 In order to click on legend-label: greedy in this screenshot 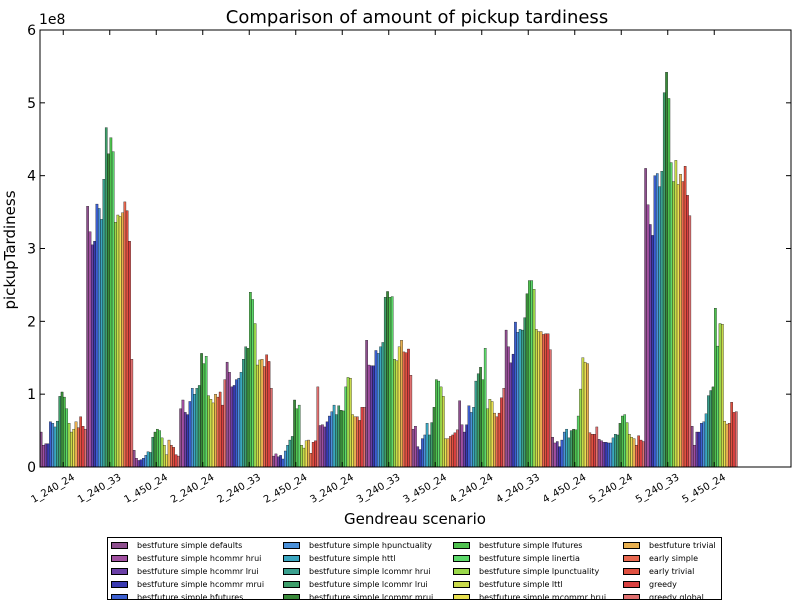, I will do `click(663, 584)`.